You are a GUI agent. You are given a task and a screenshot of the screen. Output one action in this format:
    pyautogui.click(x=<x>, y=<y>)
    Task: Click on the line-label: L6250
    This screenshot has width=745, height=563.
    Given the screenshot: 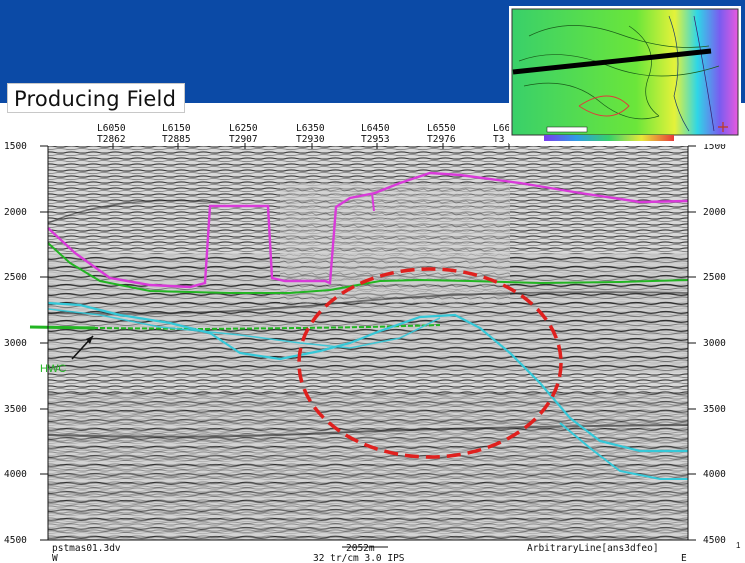 What is the action you would take?
    pyautogui.click(x=243, y=128)
    